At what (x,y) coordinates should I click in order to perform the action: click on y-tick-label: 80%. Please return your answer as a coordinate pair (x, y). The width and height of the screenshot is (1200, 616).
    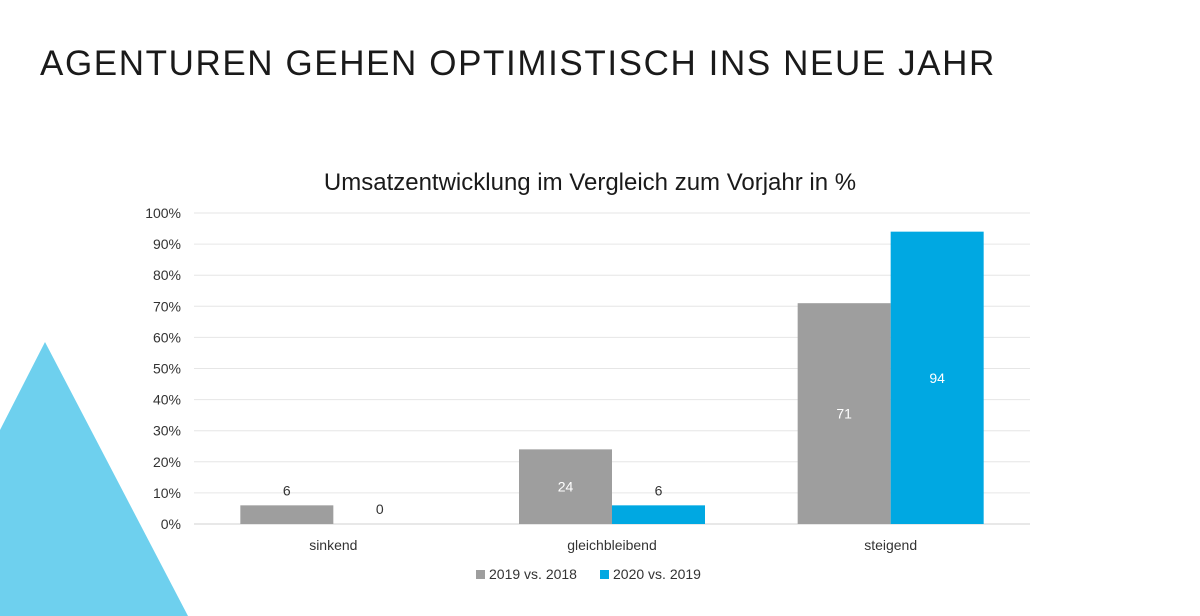
    Looking at the image, I should click on (167, 275).